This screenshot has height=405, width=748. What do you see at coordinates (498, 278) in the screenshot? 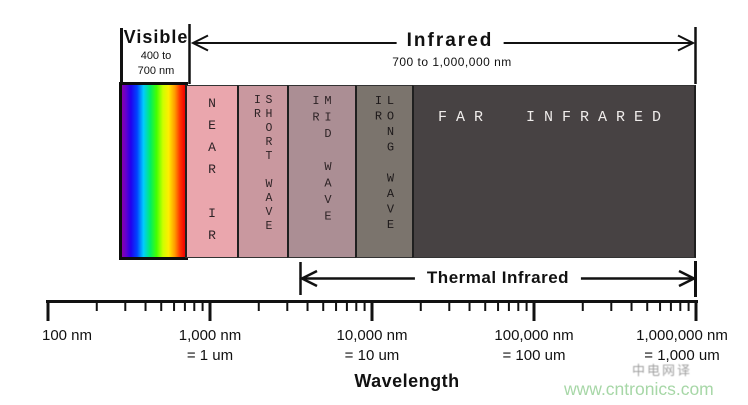
I see `thermal-infrared-title: Thermal Infrared` at bounding box center [498, 278].